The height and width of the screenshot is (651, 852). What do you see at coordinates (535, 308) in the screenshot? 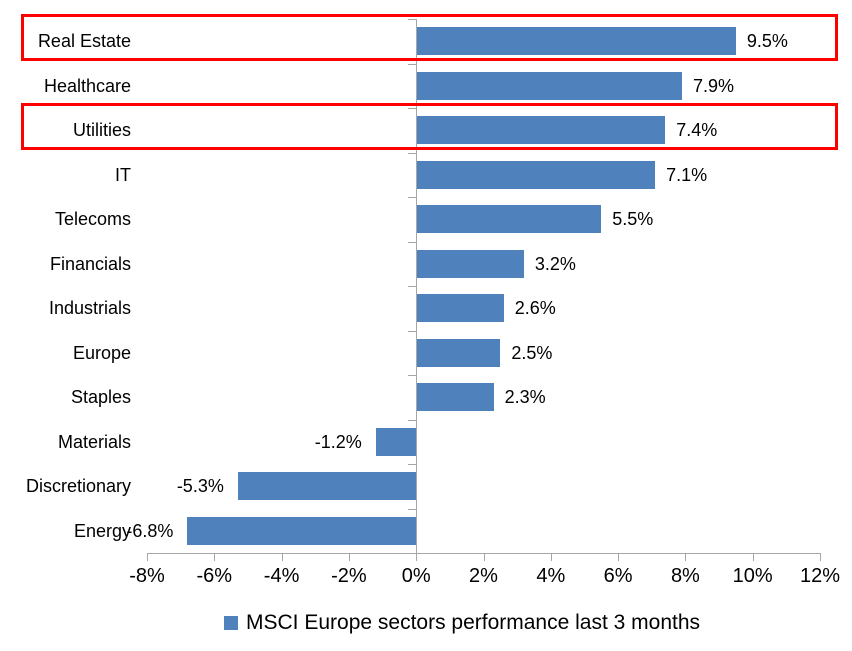
I see `bar-value-label: 2.6%` at bounding box center [535, 308].